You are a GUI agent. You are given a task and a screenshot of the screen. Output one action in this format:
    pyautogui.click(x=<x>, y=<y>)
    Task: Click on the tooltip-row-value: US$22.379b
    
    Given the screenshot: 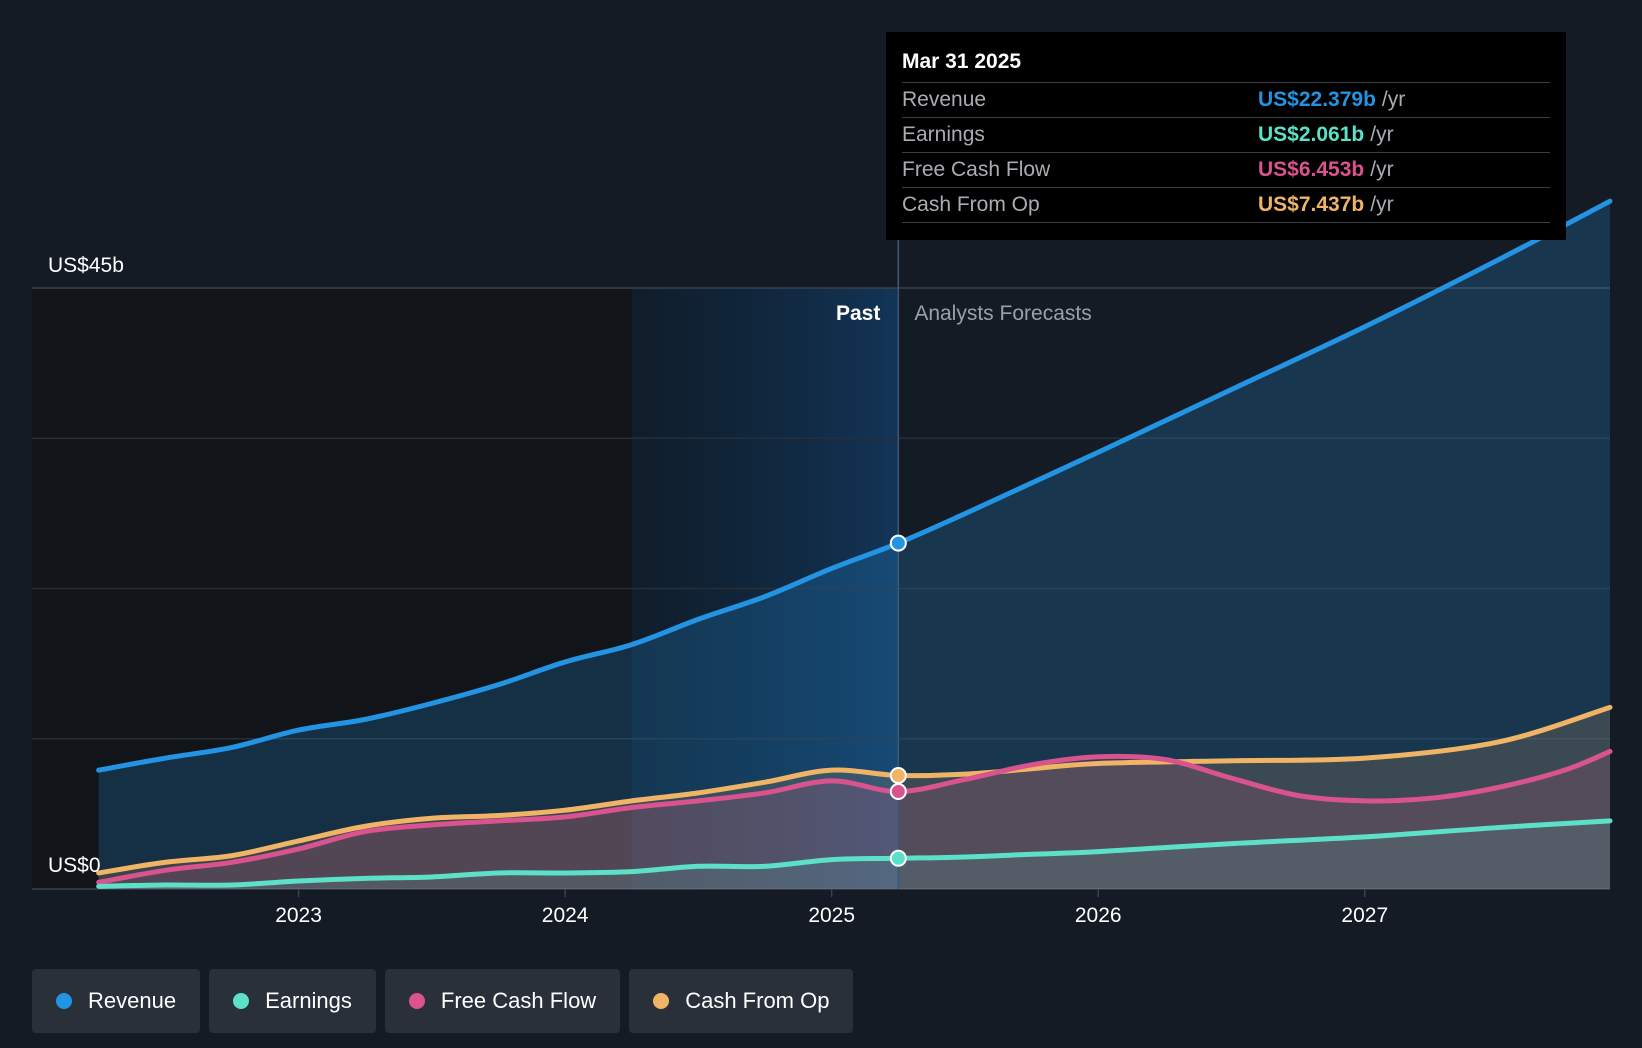 What is the action you would take?
    pyautogui.click(x=1317, y=99)
    